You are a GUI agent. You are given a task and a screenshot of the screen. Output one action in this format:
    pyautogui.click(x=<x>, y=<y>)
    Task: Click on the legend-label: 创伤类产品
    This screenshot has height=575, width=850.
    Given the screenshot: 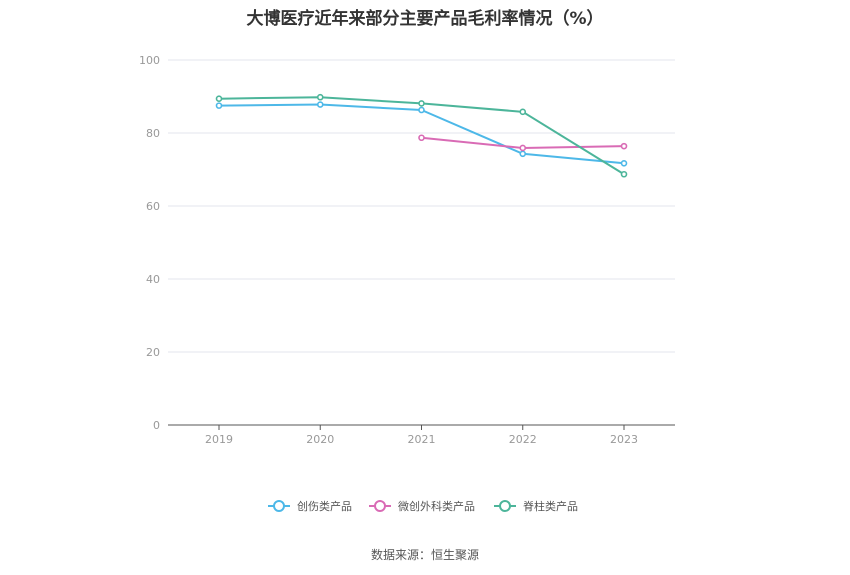 What is the action you would take?
    pyautogui.click(x=324, y=506)
    